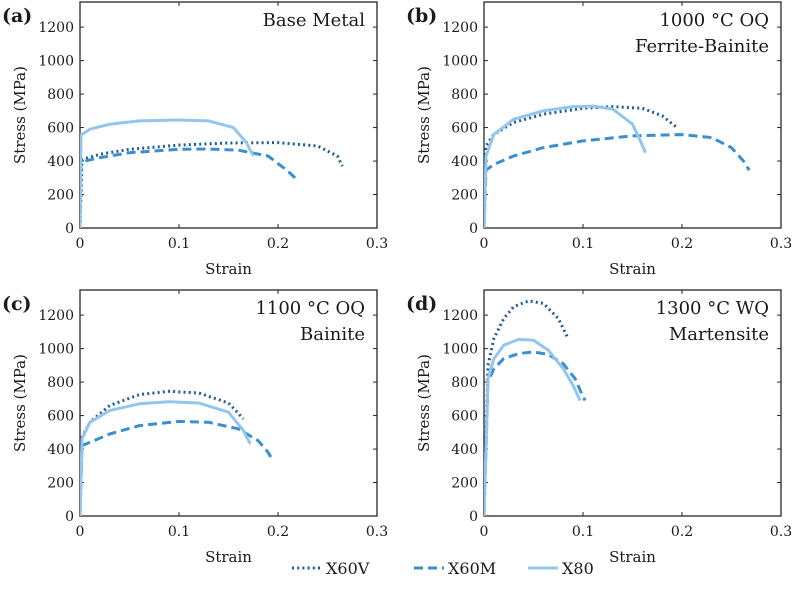  I want to click on legend-label-x60v: X60V, so click(348, 568).